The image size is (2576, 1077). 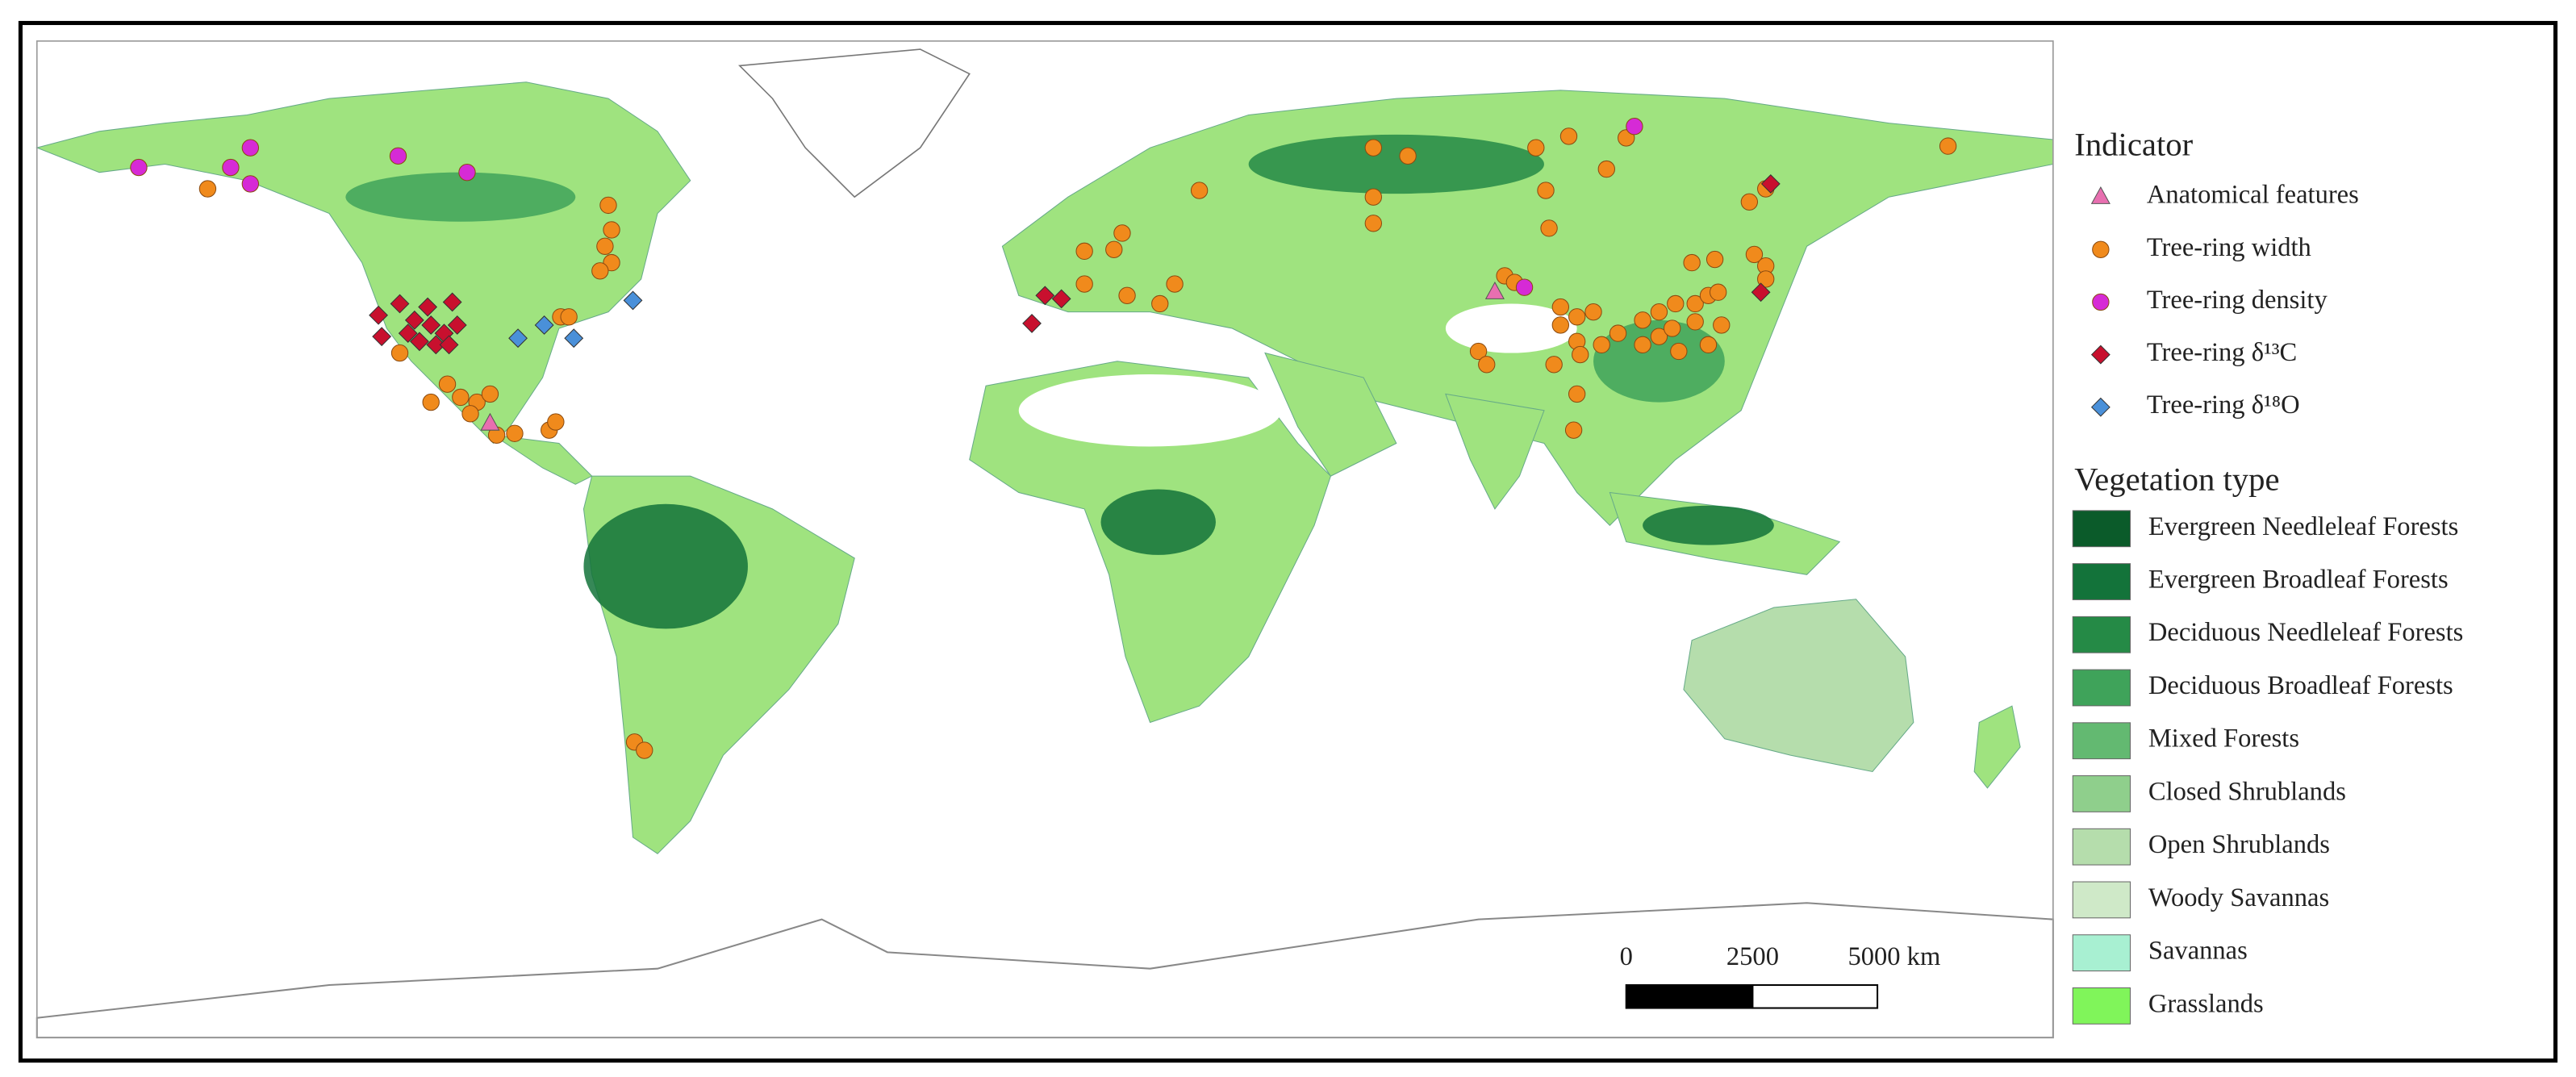 I want to click on legend-title: Vegetation type, so click(x=2176, y=479).